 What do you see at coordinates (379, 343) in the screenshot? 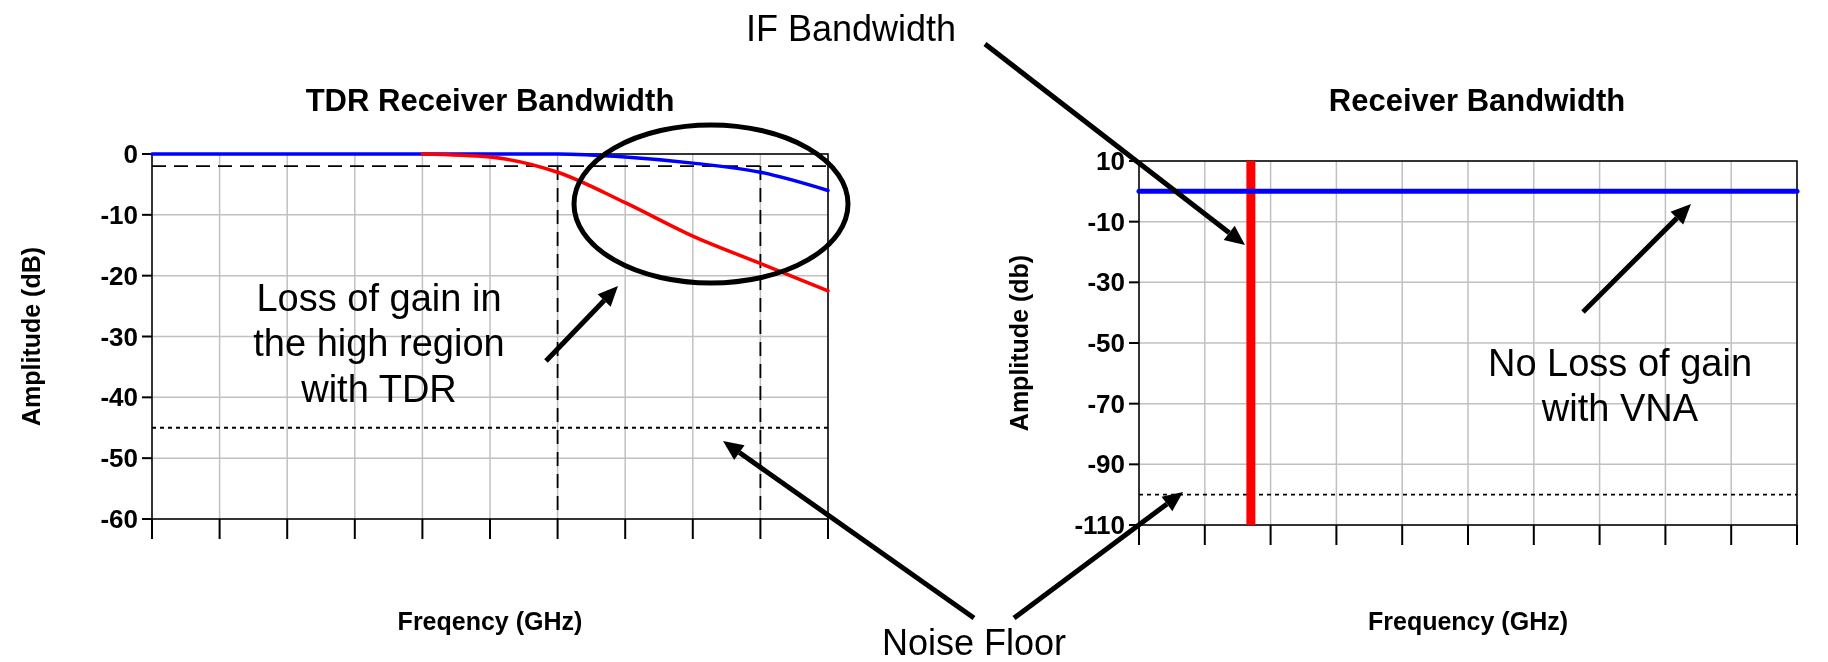
I see `annotation: Loss of gain in the high region with TDR` at bounding box center [379, 343].